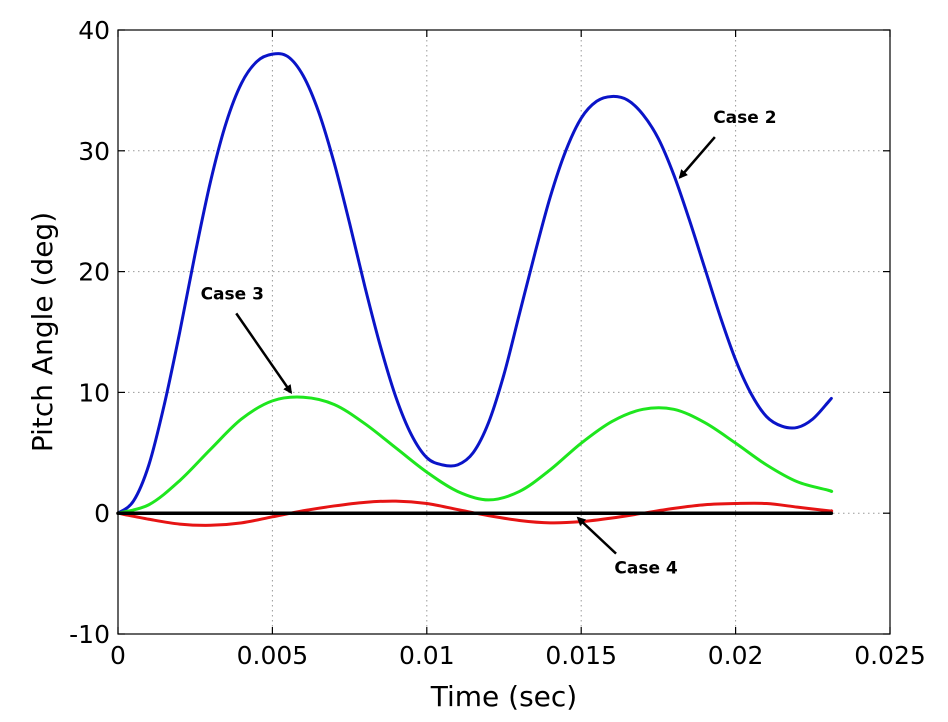 This screenshot has height=722, width=948. Describe the element at coordinates (102, 513) in the screenshot. I see `y-tick-label: 0` at that location.